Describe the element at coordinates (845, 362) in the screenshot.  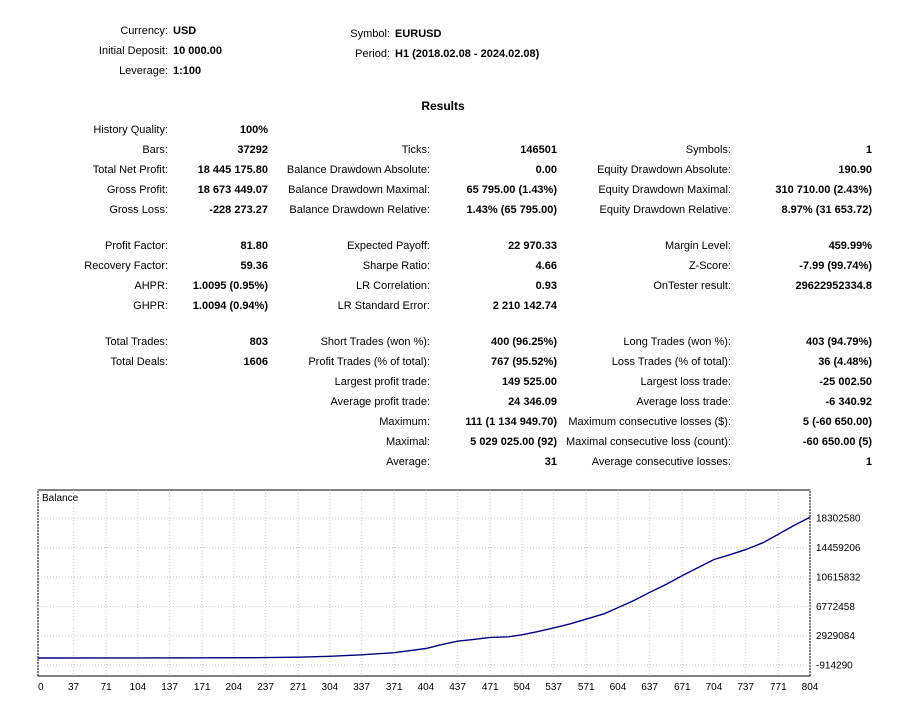
I see `result-value: 36 (4.48%)` at that location.